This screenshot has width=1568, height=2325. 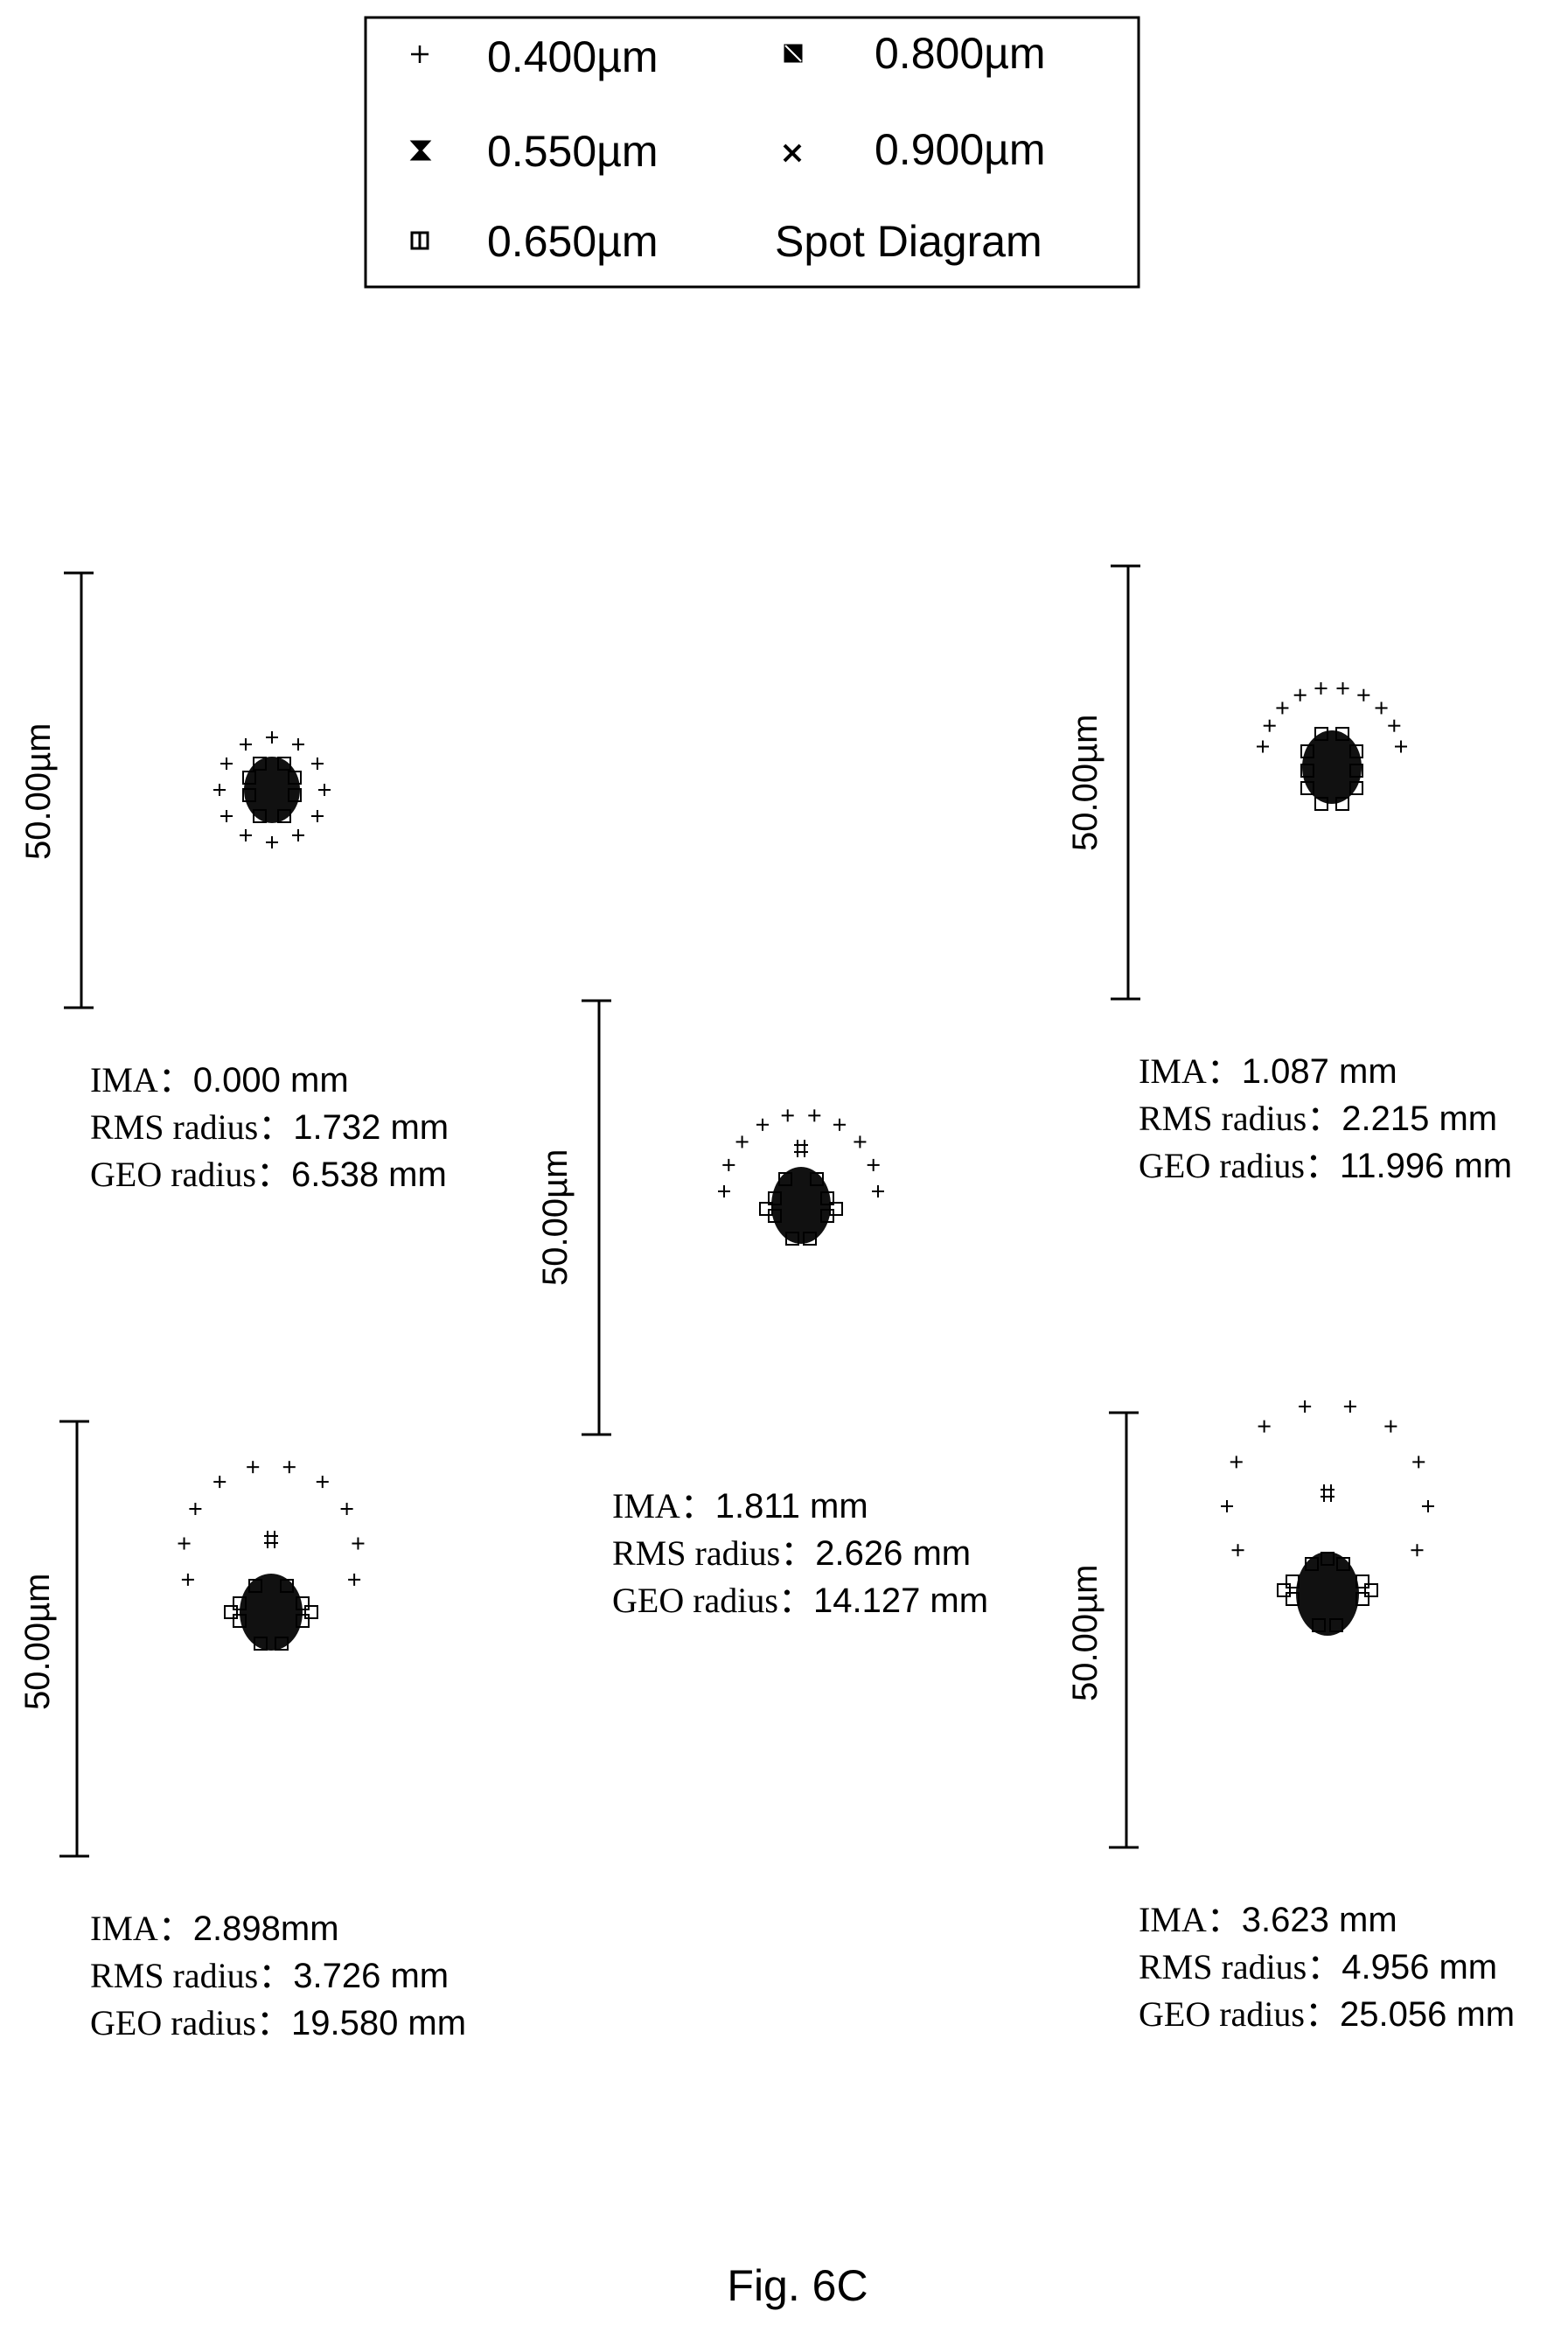 What do you see at coordinates (555, 1217) in the screenshot?
I see `scale-label-3: 50.00µm` at bounding box center [555, 1217].